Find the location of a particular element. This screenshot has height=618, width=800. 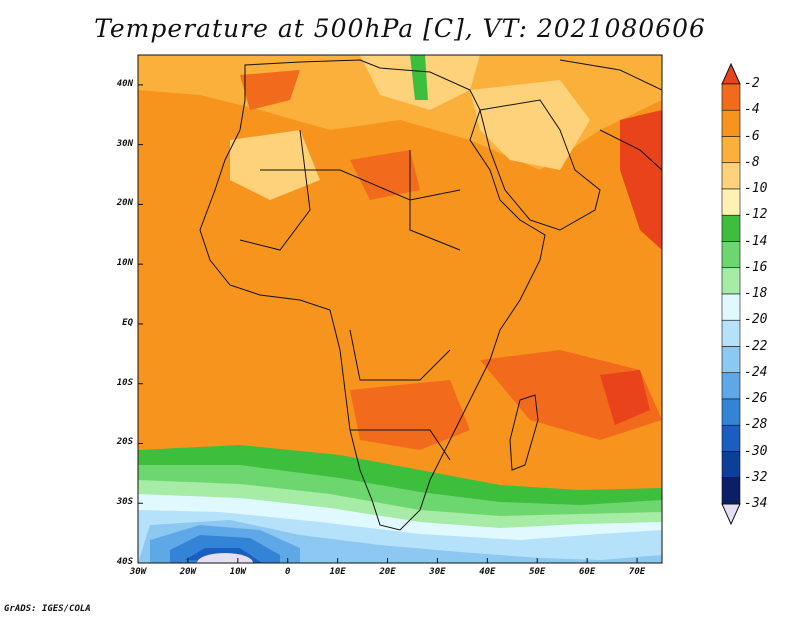

colorbar-label: -8 is located at coordinates (752, 162).